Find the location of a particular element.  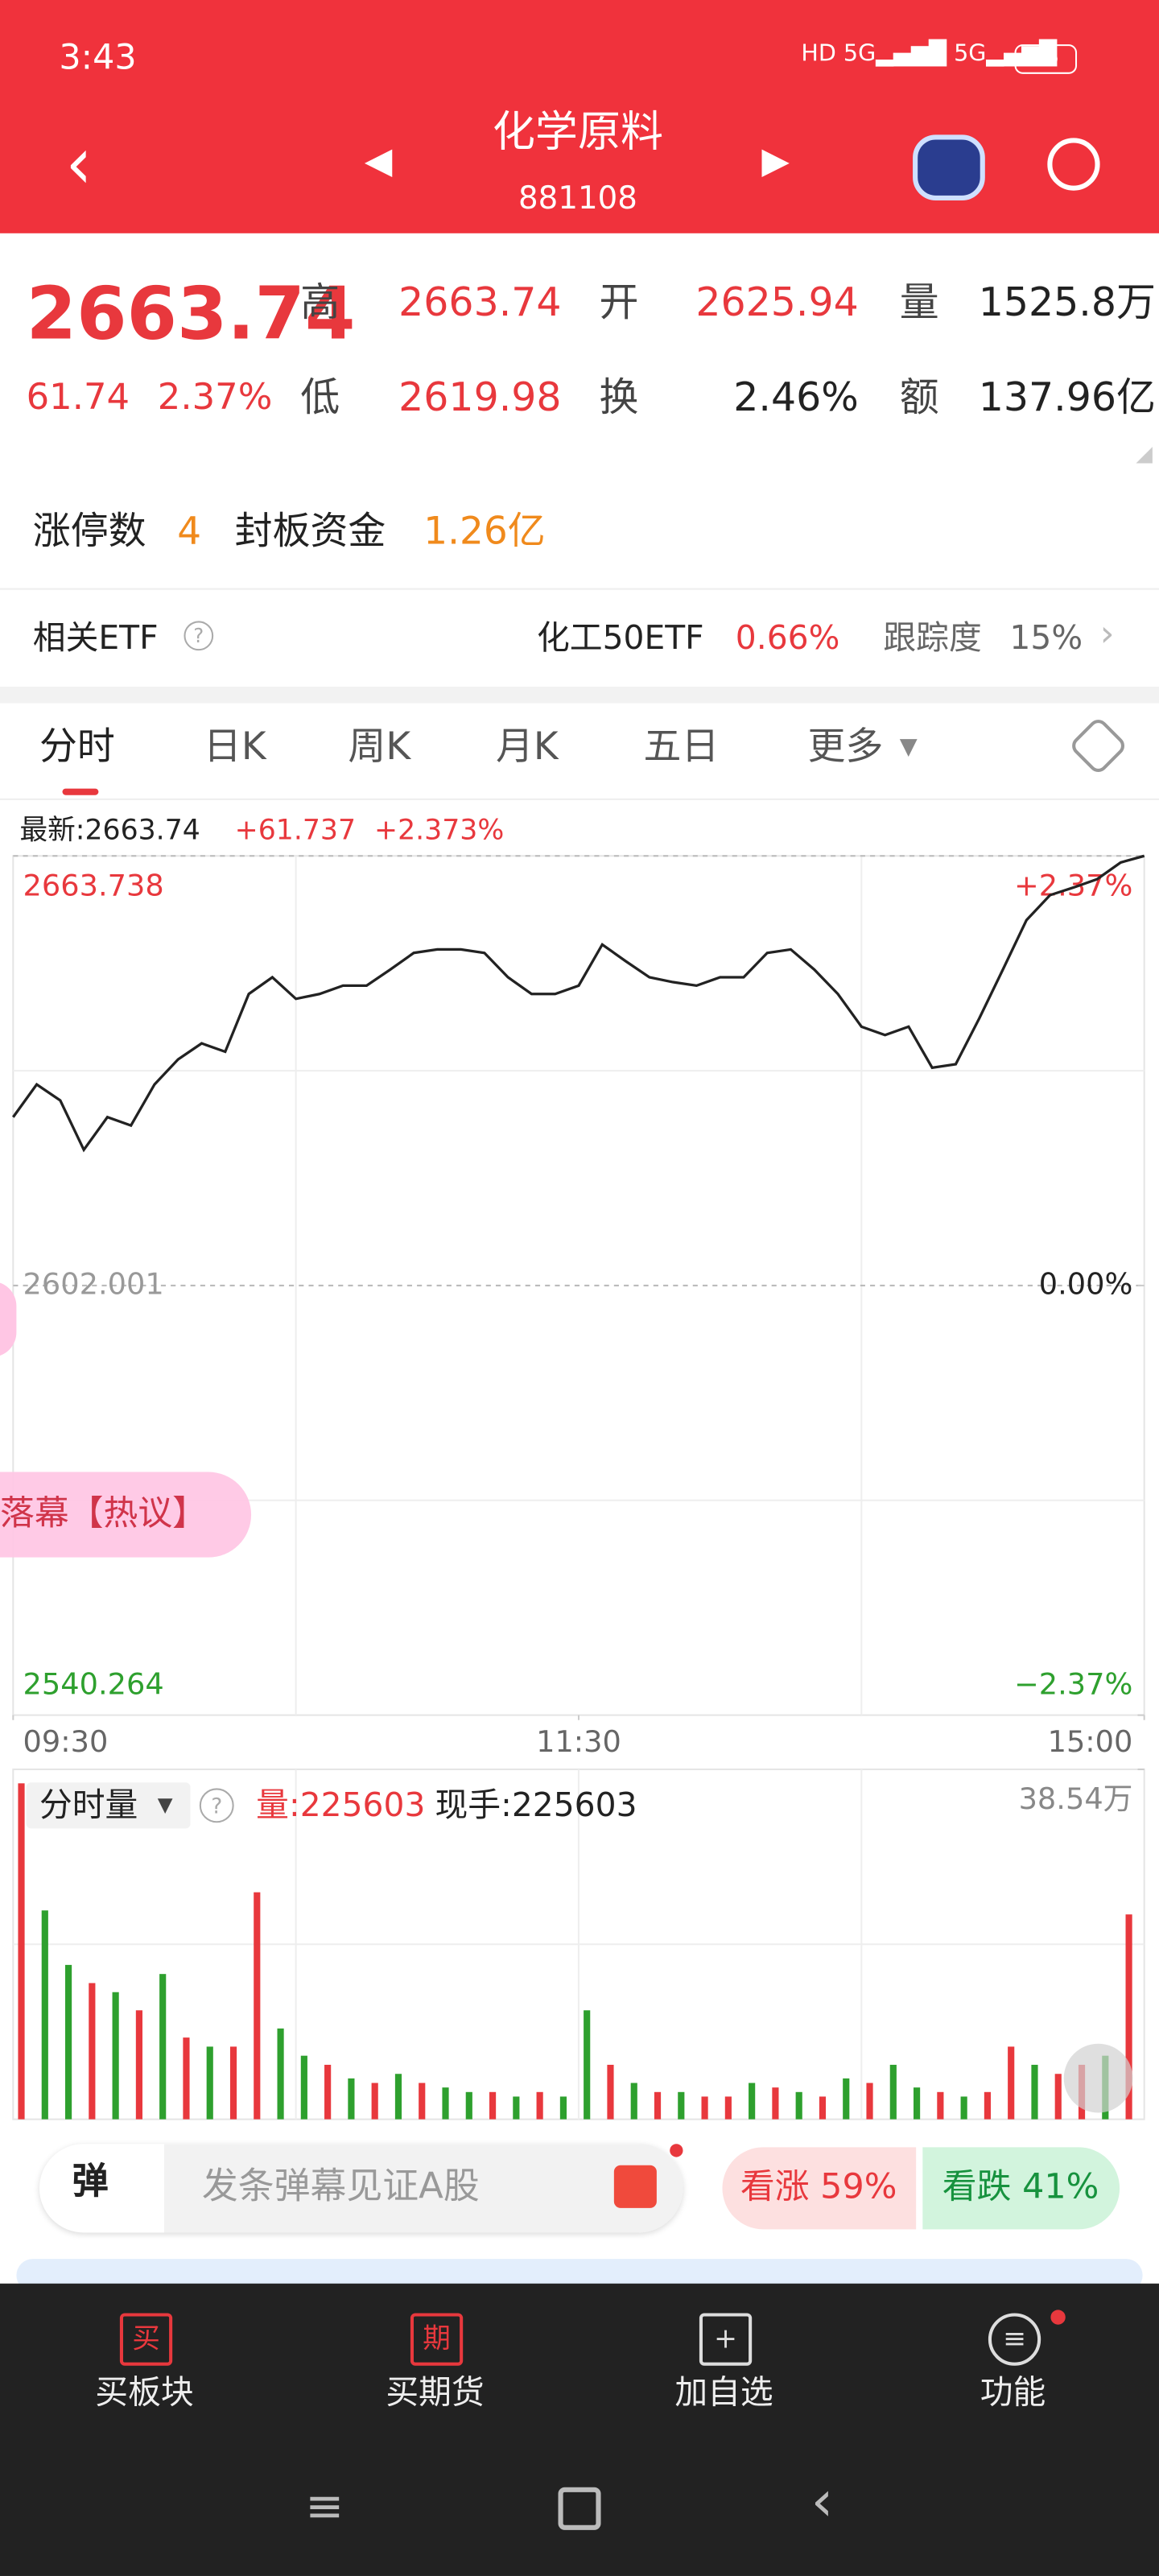

nav-icon: 期 is located at coordinates (437, 2339).